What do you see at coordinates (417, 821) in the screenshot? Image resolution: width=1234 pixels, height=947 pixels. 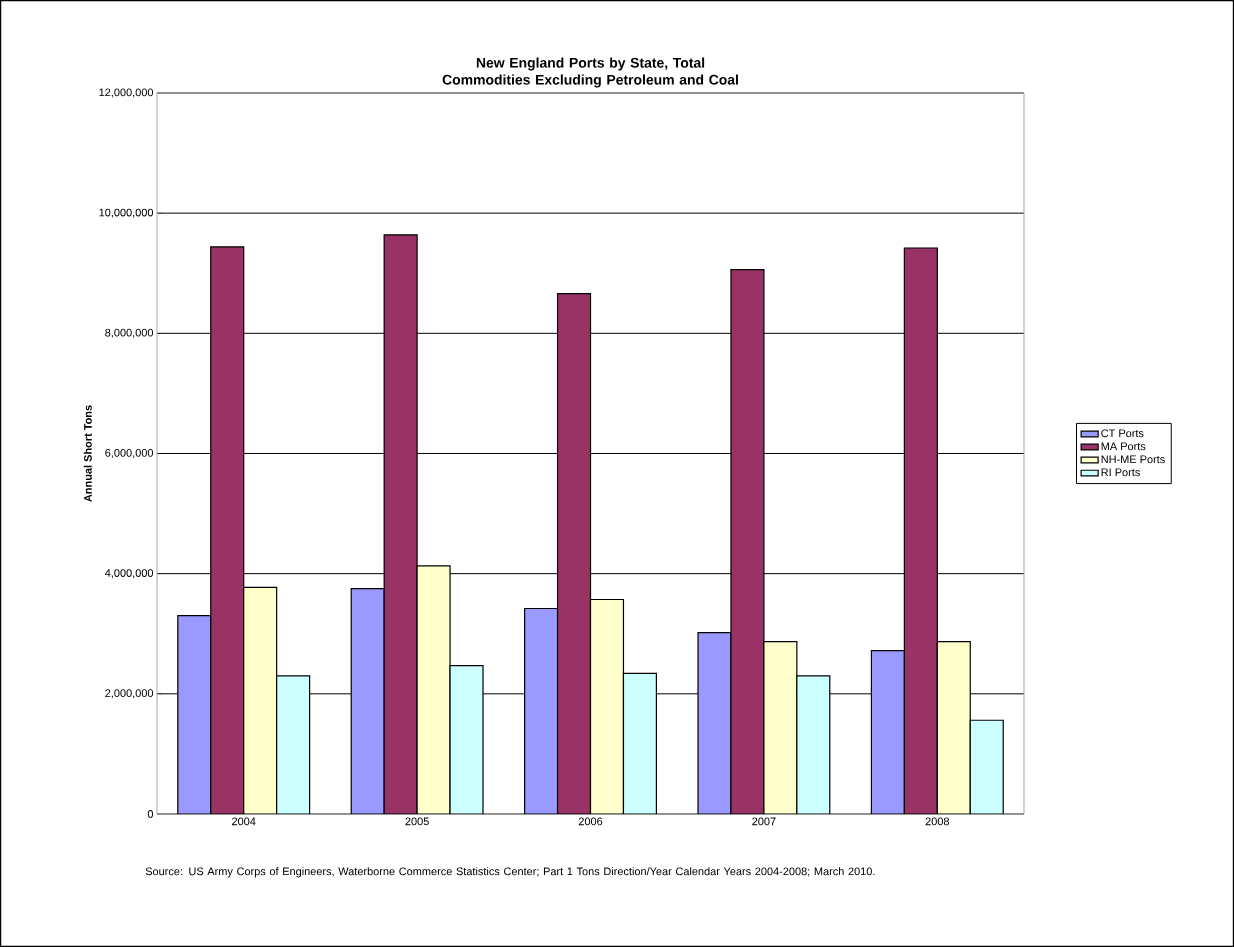 I see `x-tick-label: 2005` at bounding box center [417, 821].